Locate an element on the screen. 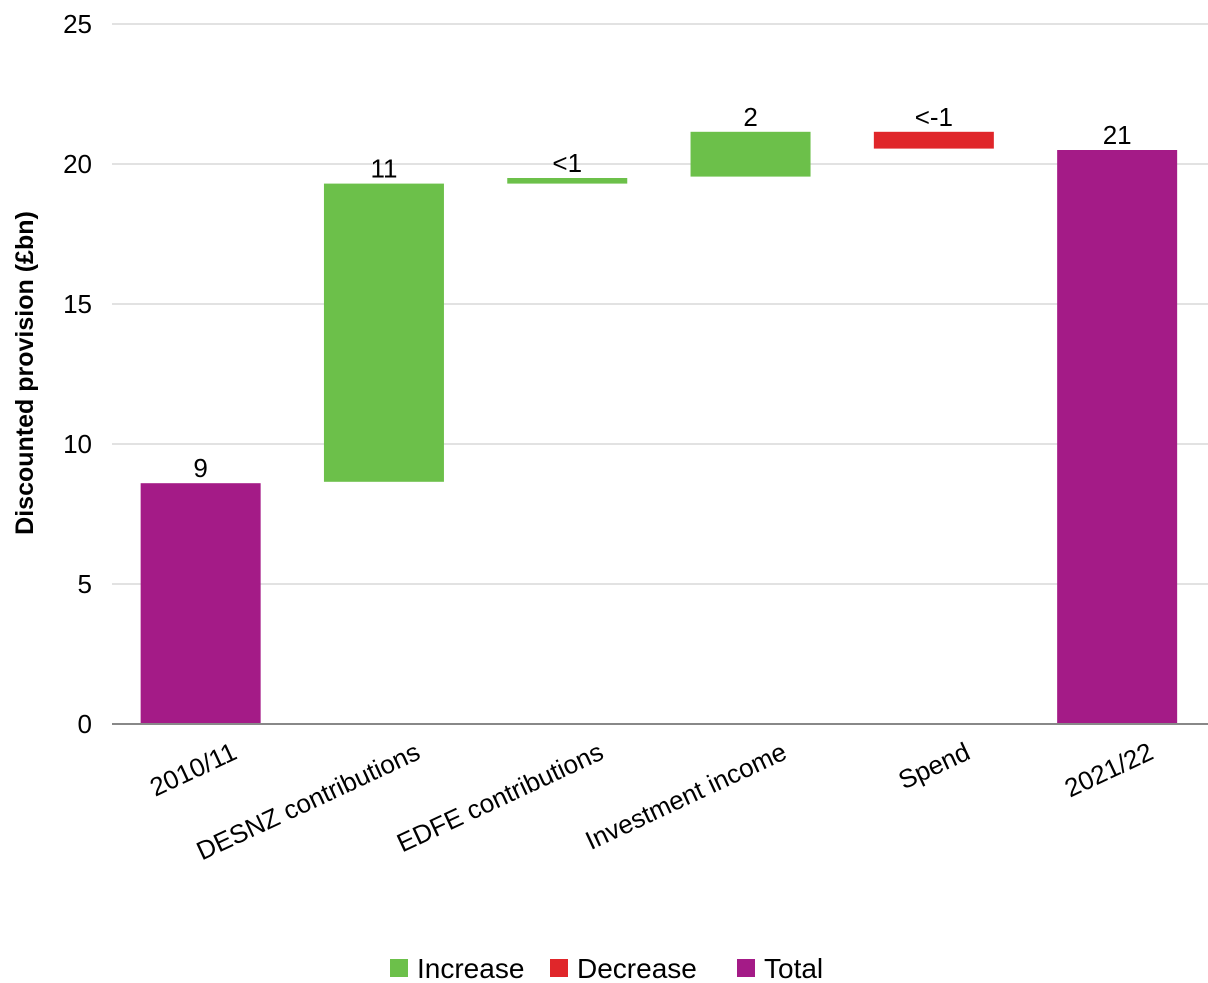 The image size is (1208, 983). legend: Increase Decrease Total is located at coordinates (606, 968).